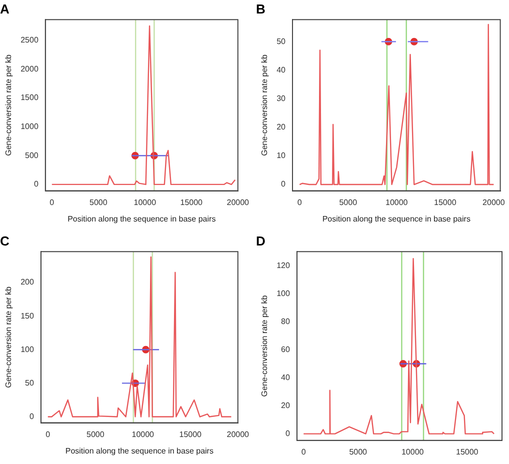  I want to click on y-tick-label: 2500, so click(29, 40).